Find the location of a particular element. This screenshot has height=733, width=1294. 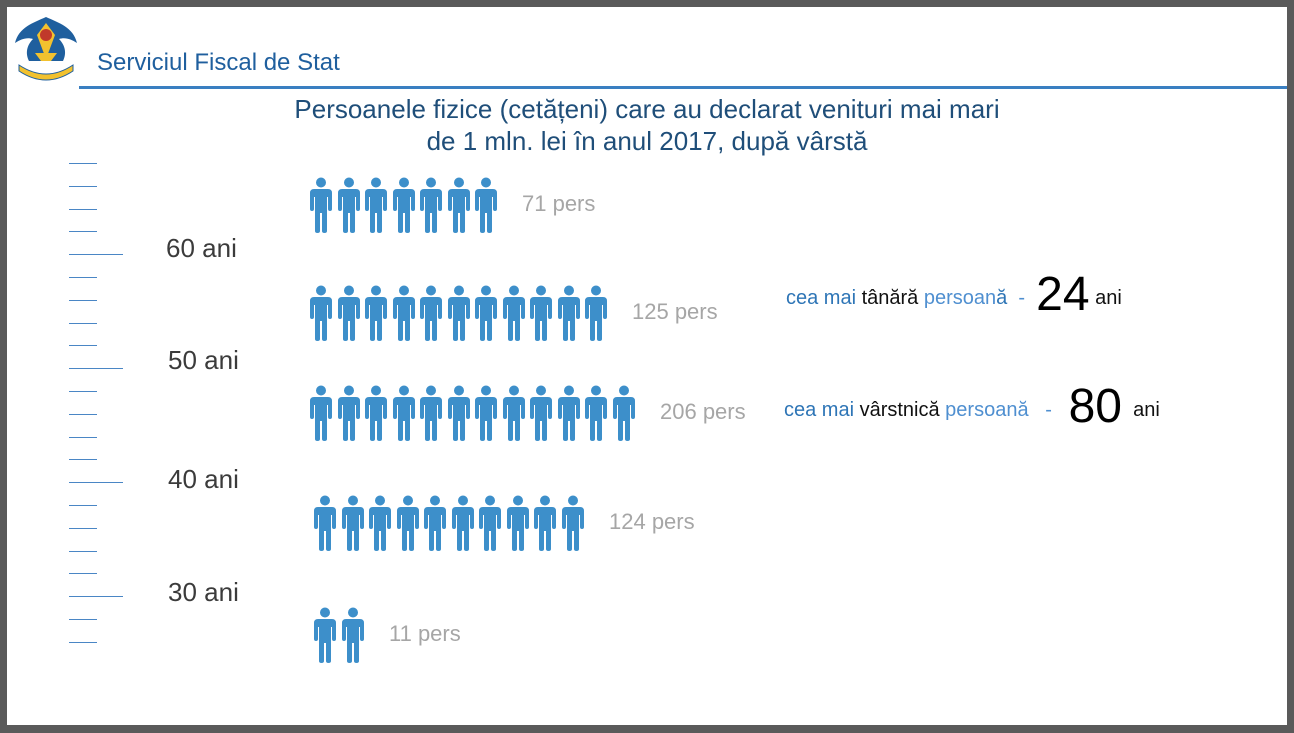

youngest-person-fact: cea mai tânără persoană - 24 ani is located at coordinates (954, 294).